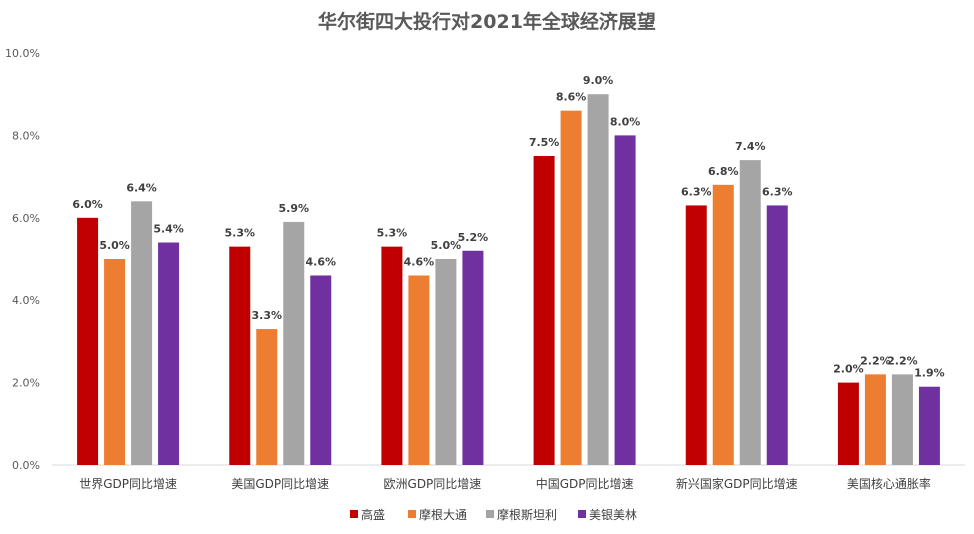  What do you see at coordinates (141, 187) in the screenshot?
I see `data-label: 6.4%` at bounding box center [141, 187].